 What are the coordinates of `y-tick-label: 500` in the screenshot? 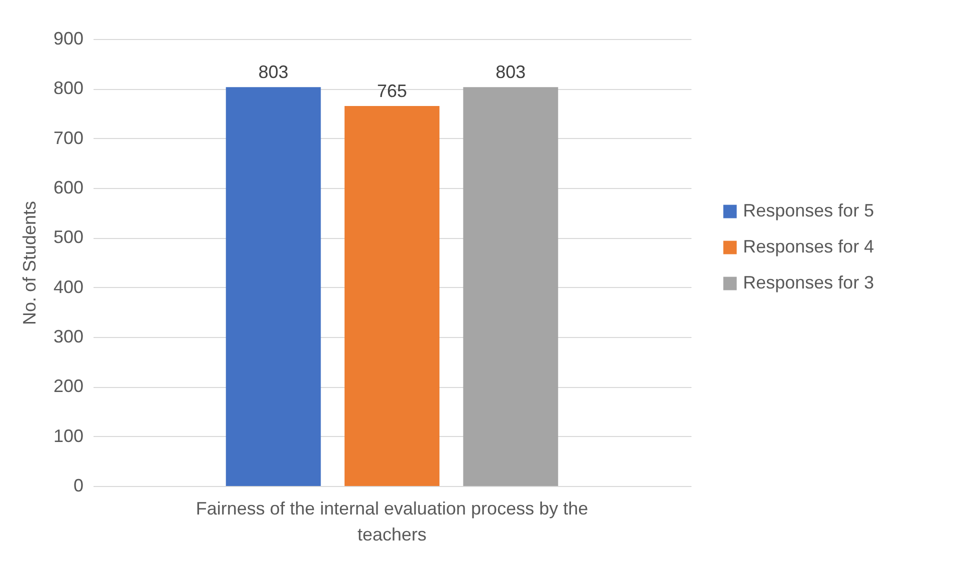 It's located at (68, 237).